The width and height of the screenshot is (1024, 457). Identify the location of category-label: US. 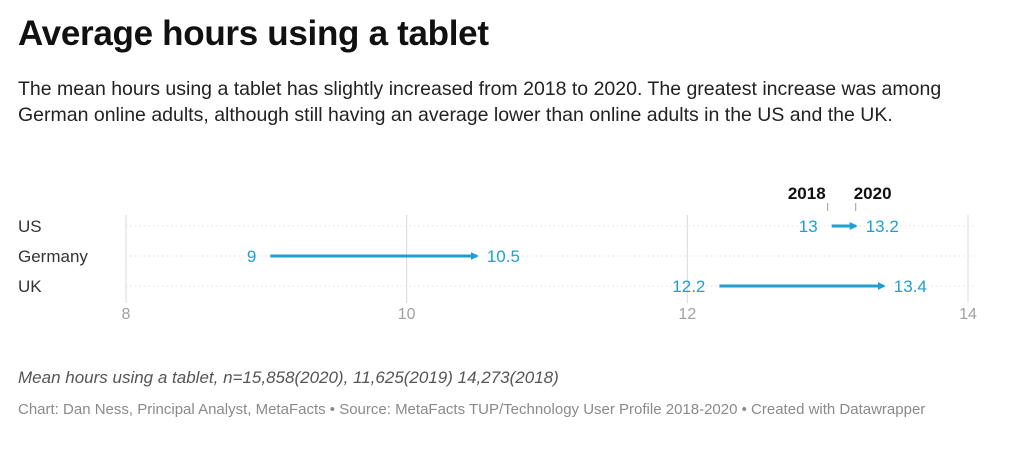
(30, 226).